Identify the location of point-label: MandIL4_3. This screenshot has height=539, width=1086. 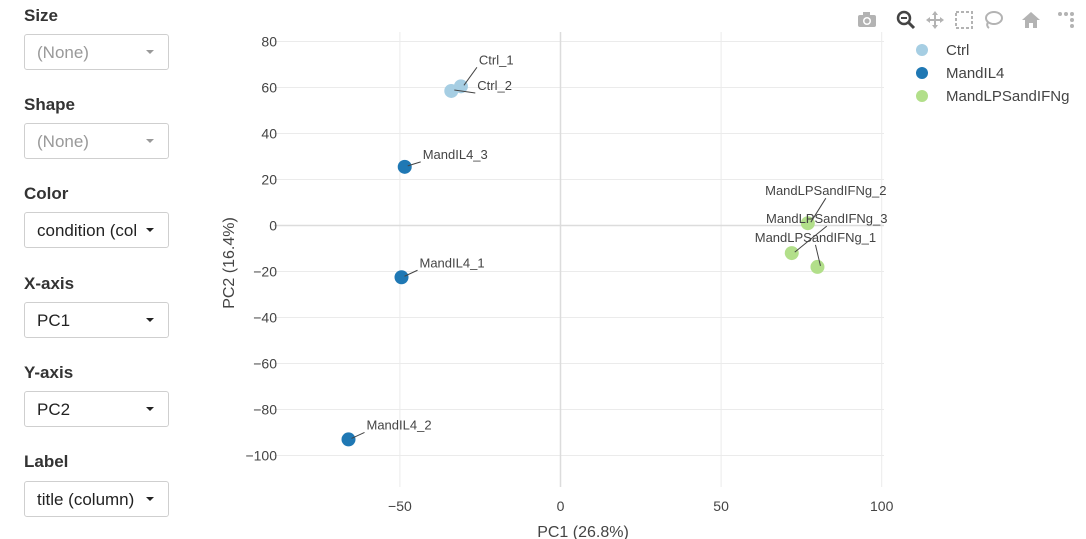
(455, 154).